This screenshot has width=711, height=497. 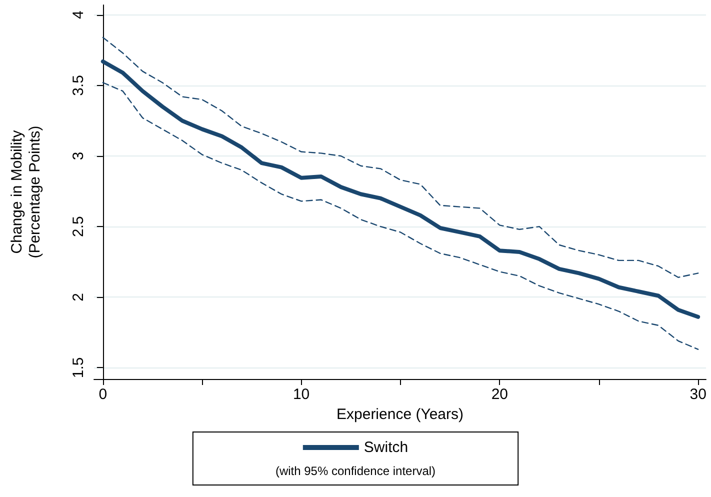 I want to click on y-tick-label: 1.5, so click(x=78, y=367).